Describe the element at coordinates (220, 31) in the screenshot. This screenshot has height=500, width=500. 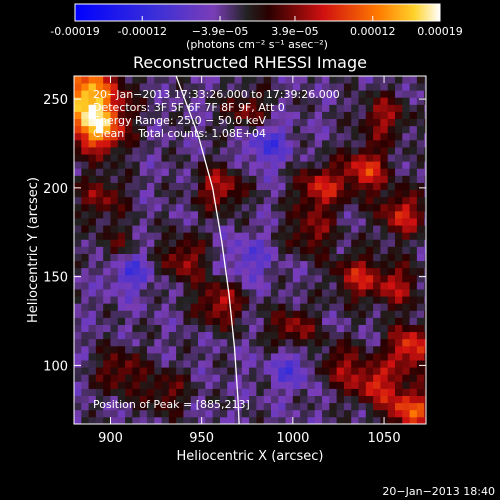
I see `colorbar-tick-label: −3.9e−05` at that location.